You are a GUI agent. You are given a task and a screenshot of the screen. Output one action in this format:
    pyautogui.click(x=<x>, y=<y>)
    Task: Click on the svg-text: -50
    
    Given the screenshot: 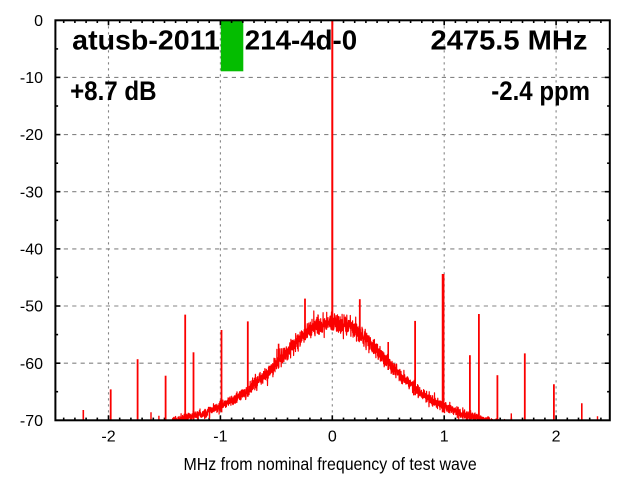 What is the action you would take?
    pyautogui.click(x=31, y=307)
    